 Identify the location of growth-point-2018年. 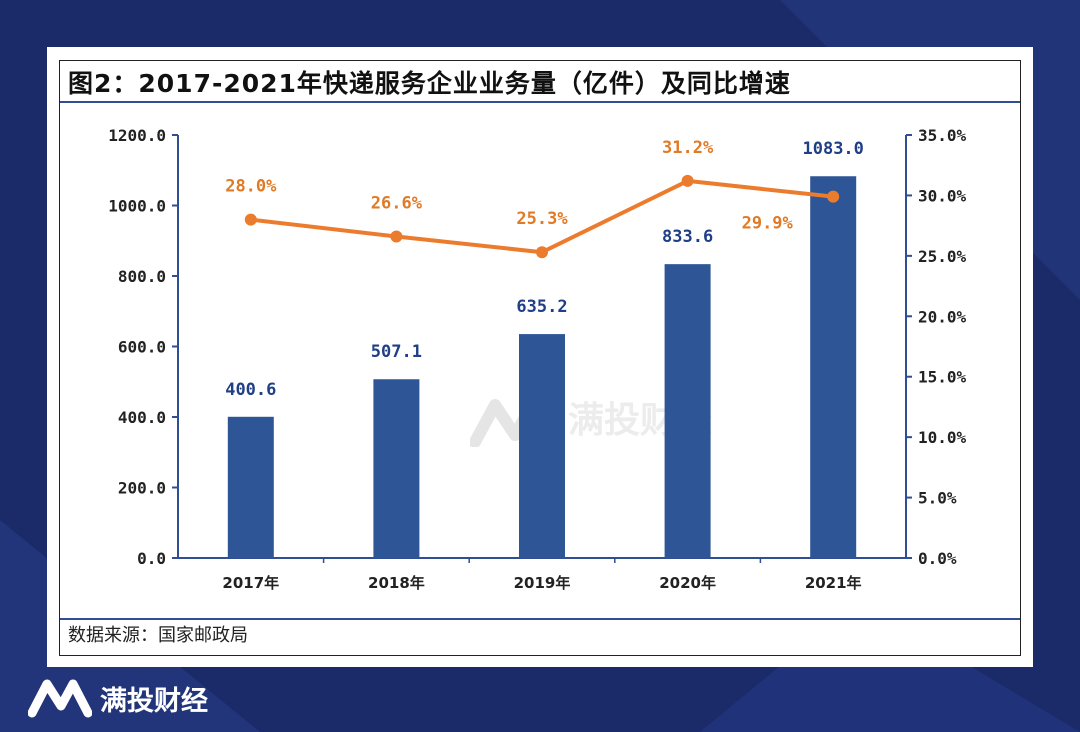
(396, 236).